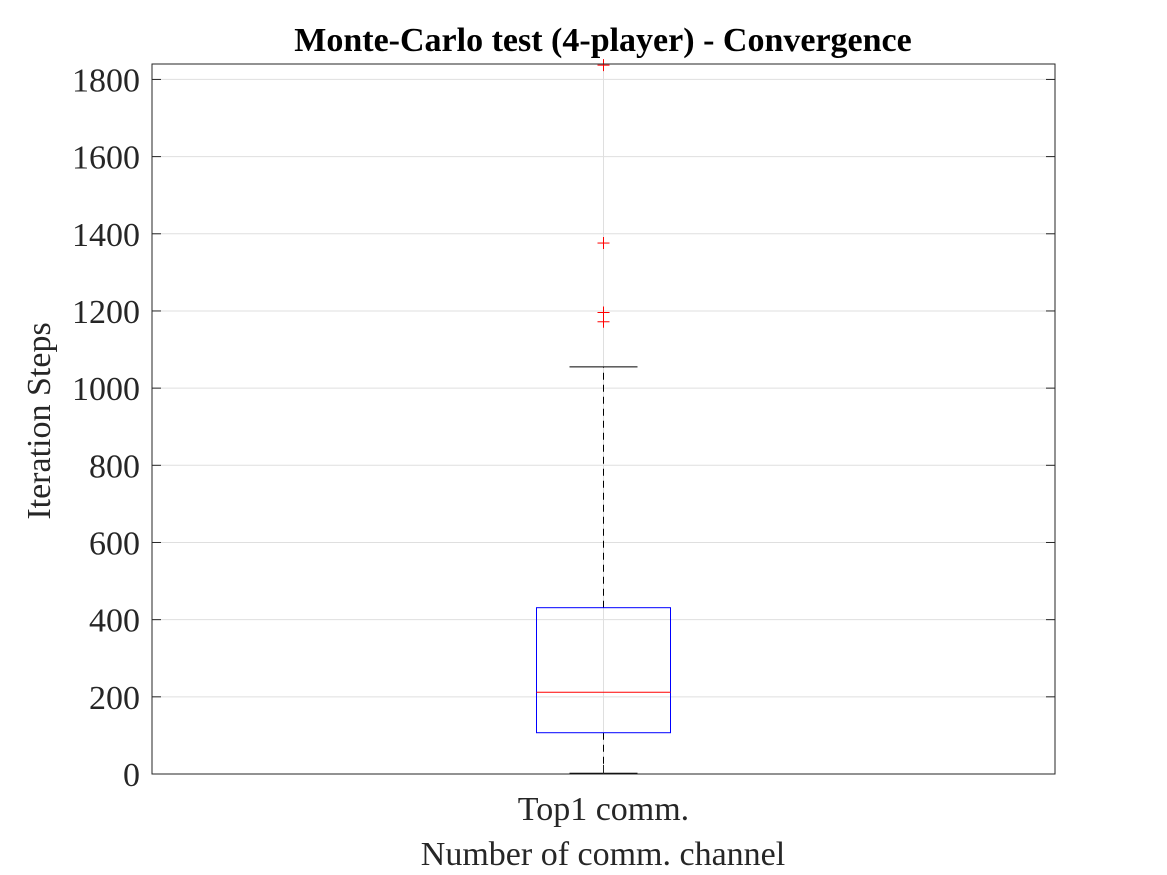  What do you see at coordinates (114, 543) in the screenshot?
I see `y-tick-label: 600` at bounding box center [114, 543].